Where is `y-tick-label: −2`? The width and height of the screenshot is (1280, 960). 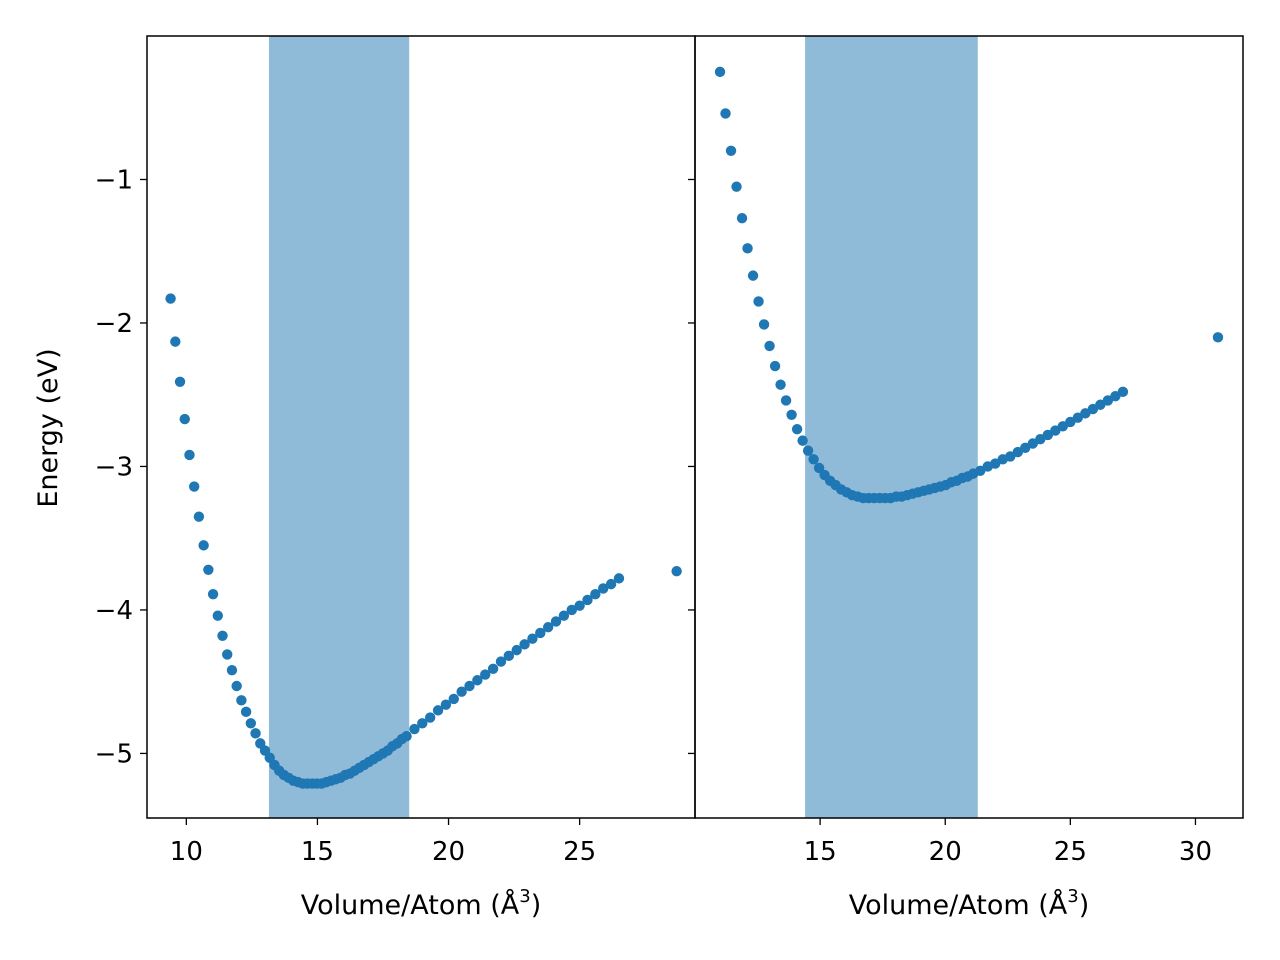 y-tick-label: −2 is located at coordinates (114, 324).